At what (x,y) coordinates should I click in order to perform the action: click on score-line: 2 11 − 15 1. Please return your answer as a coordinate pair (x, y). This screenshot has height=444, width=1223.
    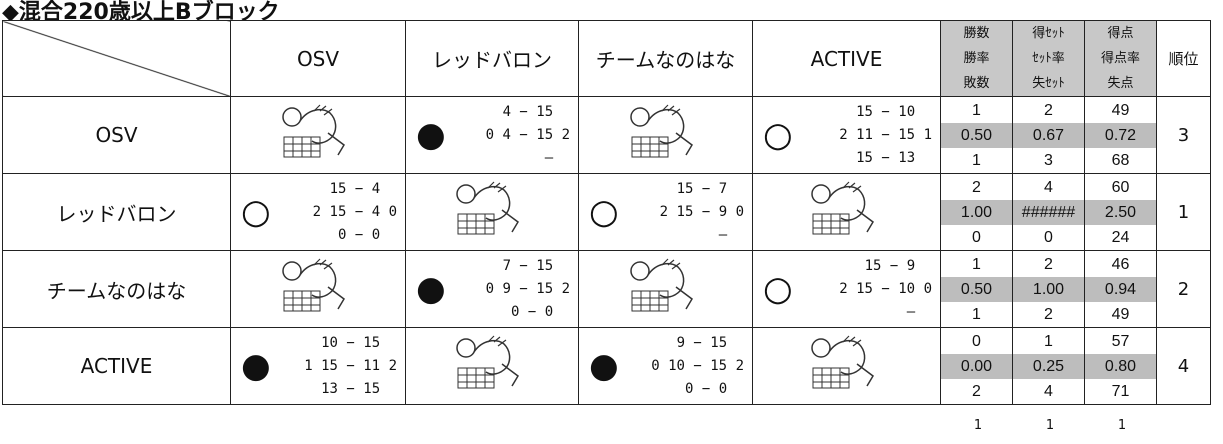
    Looking at the image, I should click on (885, 135).